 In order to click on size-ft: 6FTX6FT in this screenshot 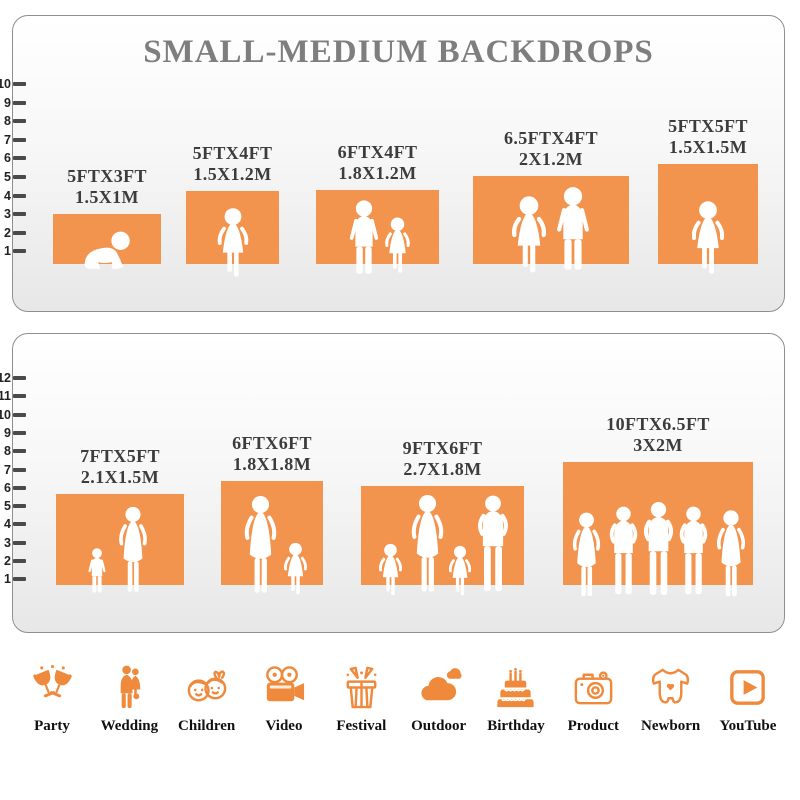, I will do `click(272, 442)`.